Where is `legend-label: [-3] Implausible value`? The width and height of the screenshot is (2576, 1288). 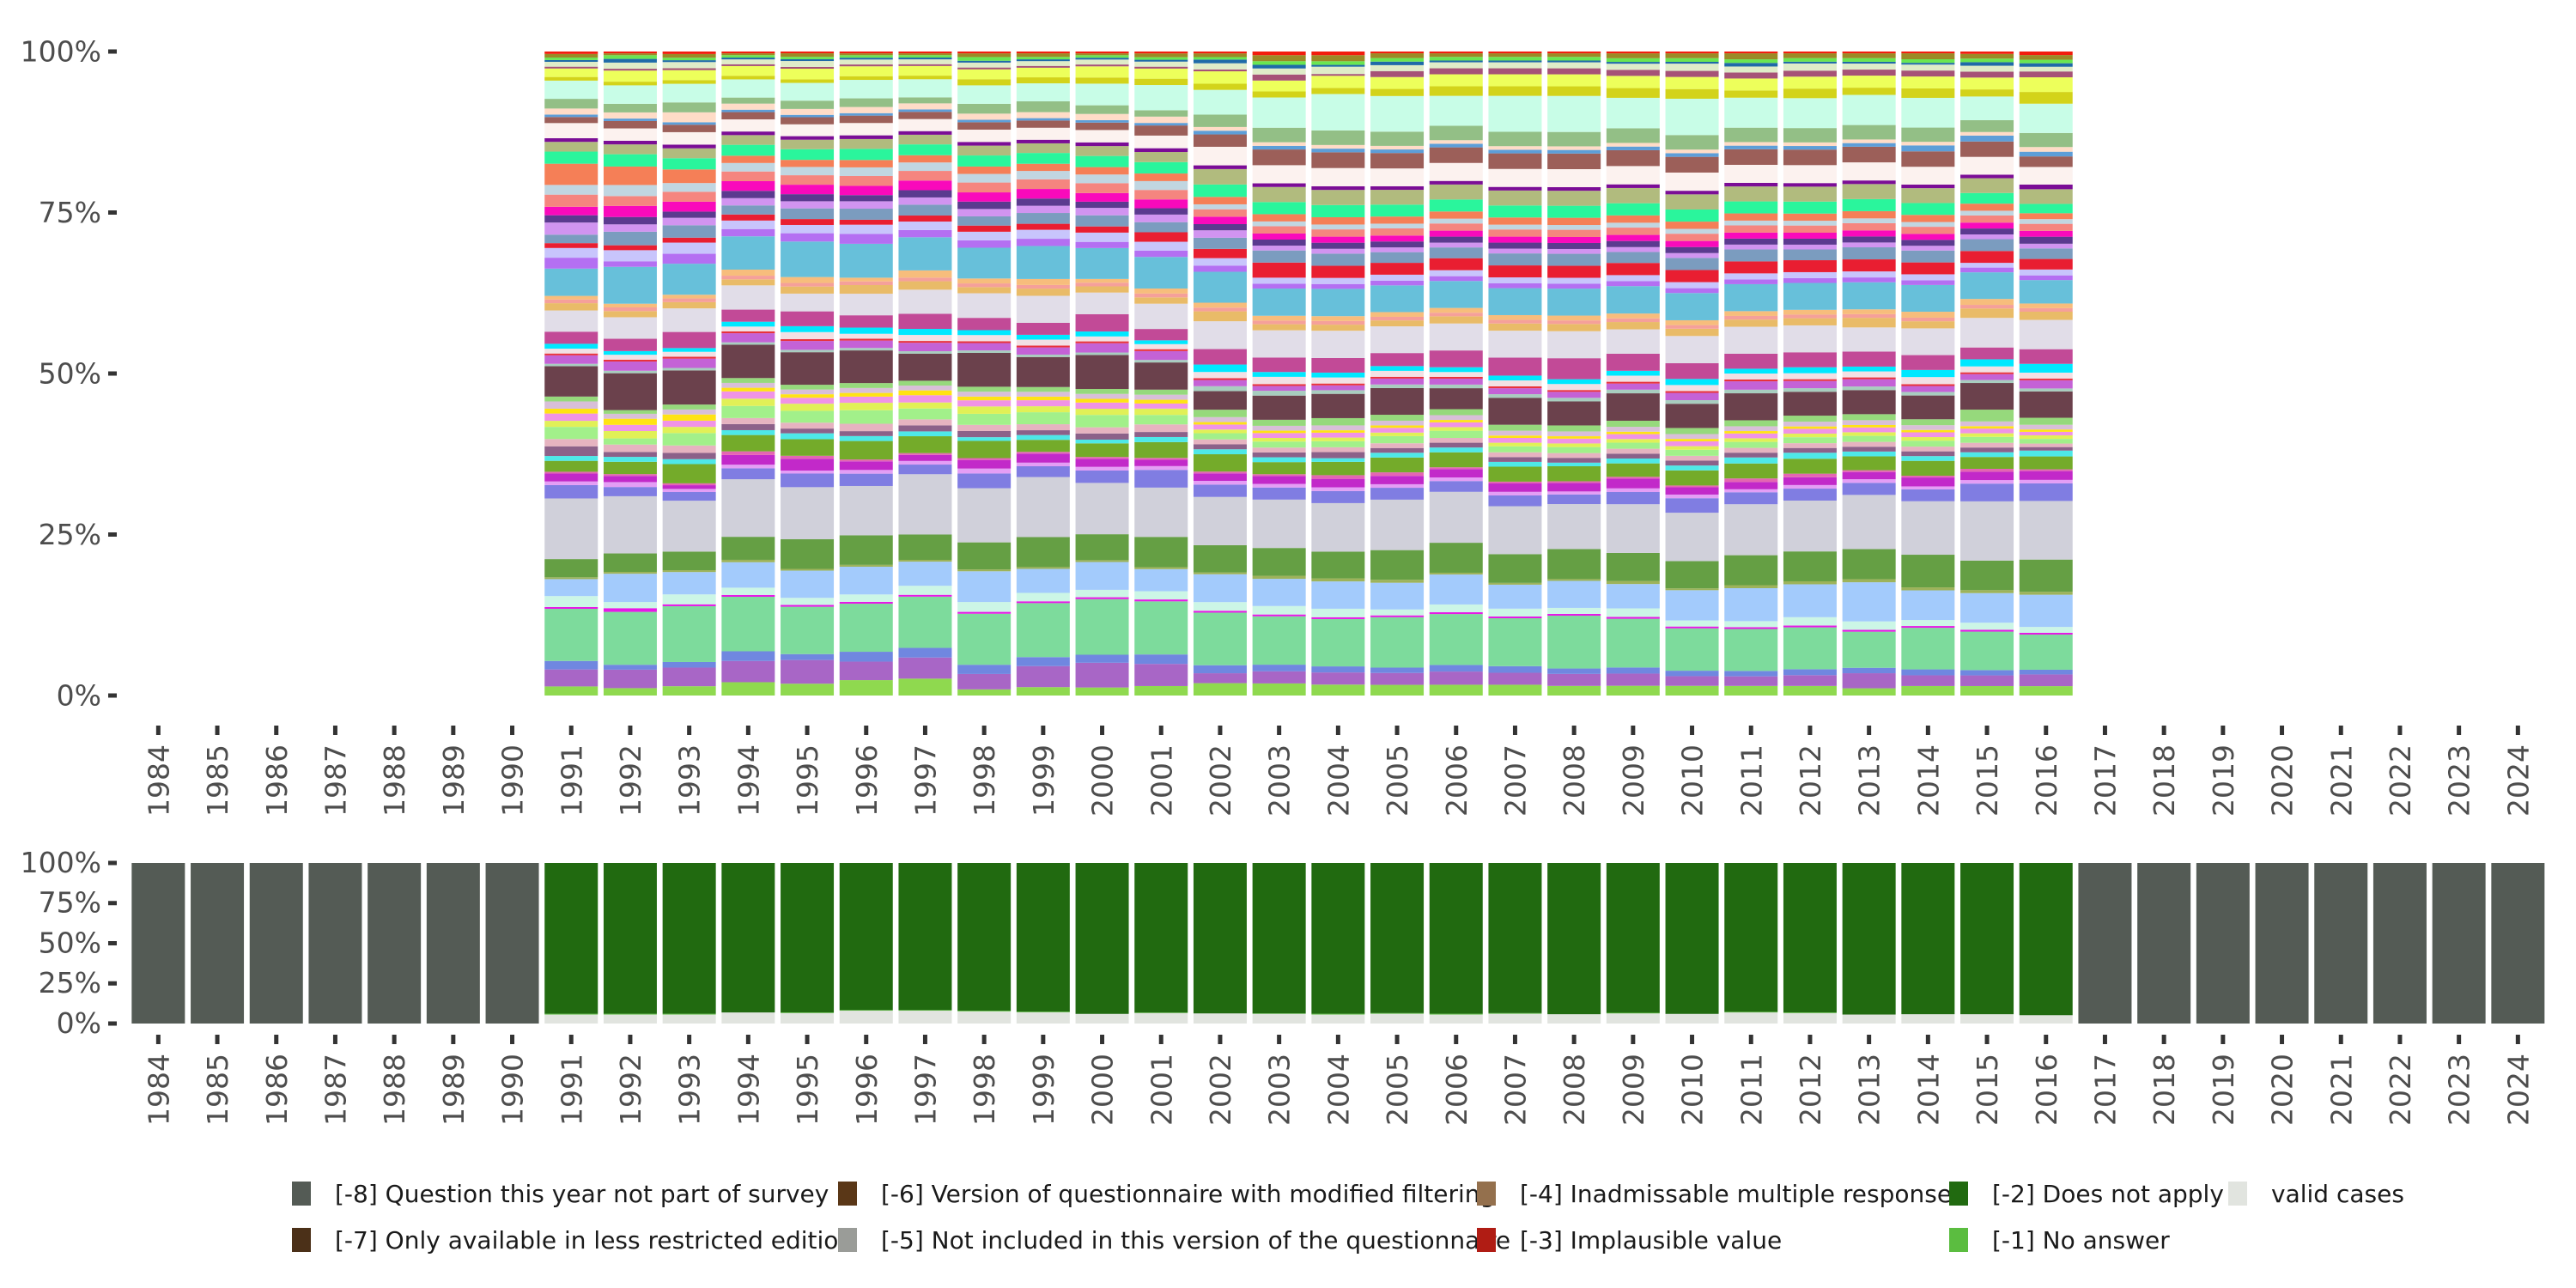
legend-label: [-3] Implausible value is located at coordinates (1652, 1240).